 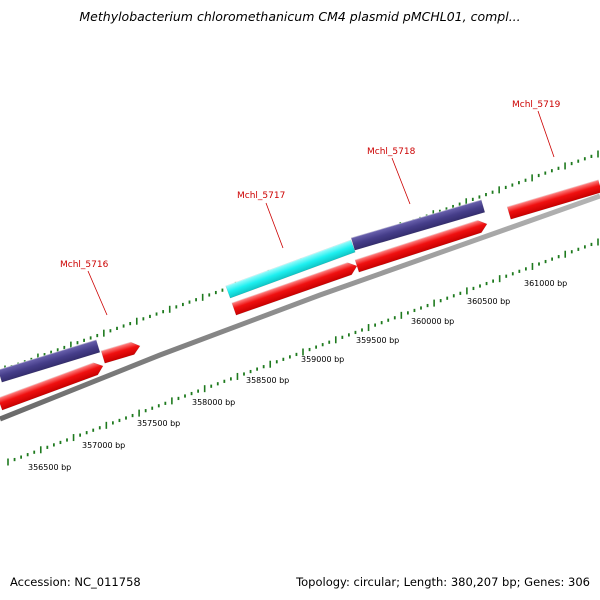 What do you see at coordinates (261, 196) in the screenshot?
I see `gene-label: Mchl_5717` at bounding box center [261, 196].